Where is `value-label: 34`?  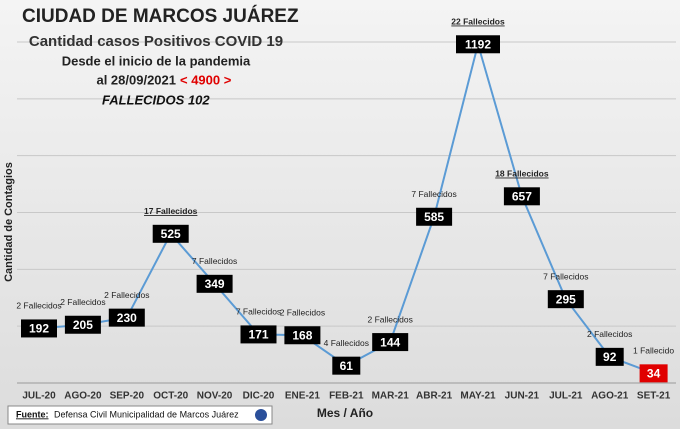
value-label: 34 is located at coordinates (654, 374).